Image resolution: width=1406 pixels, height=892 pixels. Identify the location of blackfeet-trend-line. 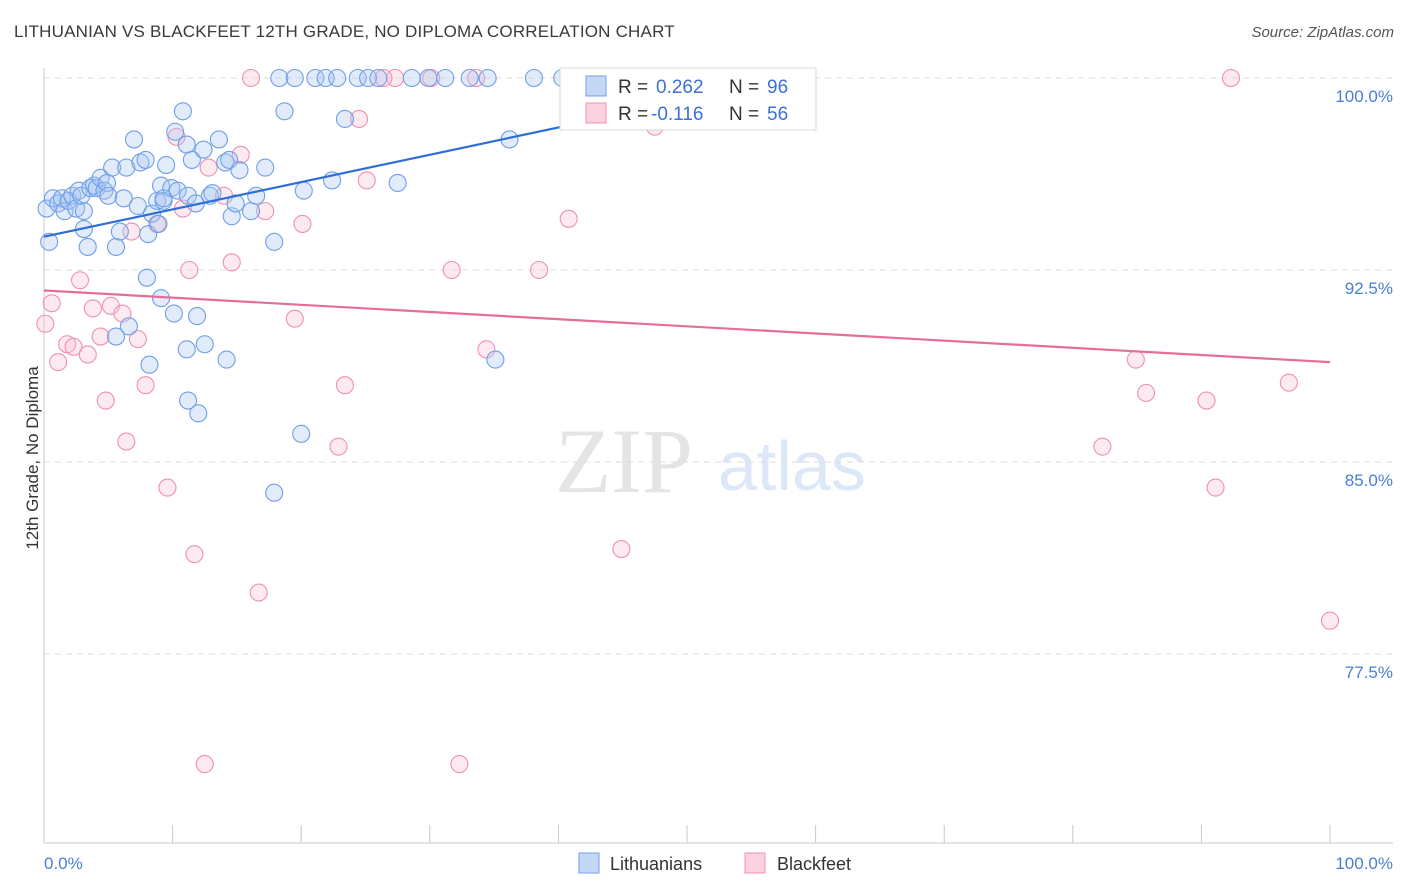
(687, 326).